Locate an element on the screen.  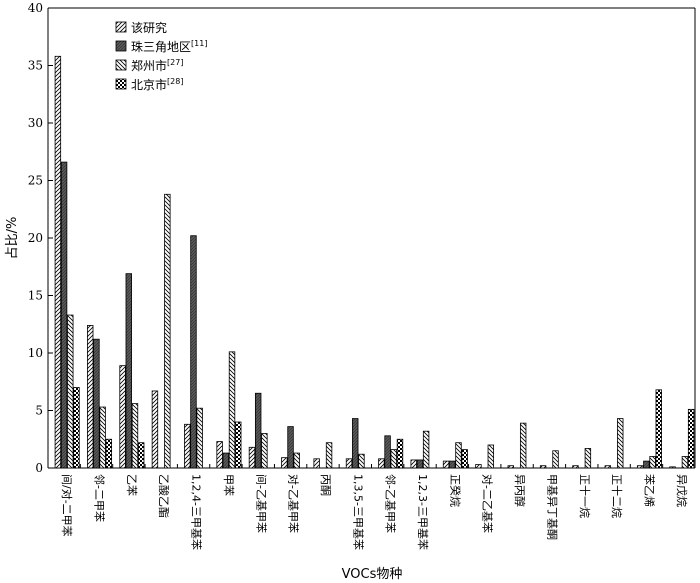
category-label: 乙苯 is located at coordinates (132, 485).